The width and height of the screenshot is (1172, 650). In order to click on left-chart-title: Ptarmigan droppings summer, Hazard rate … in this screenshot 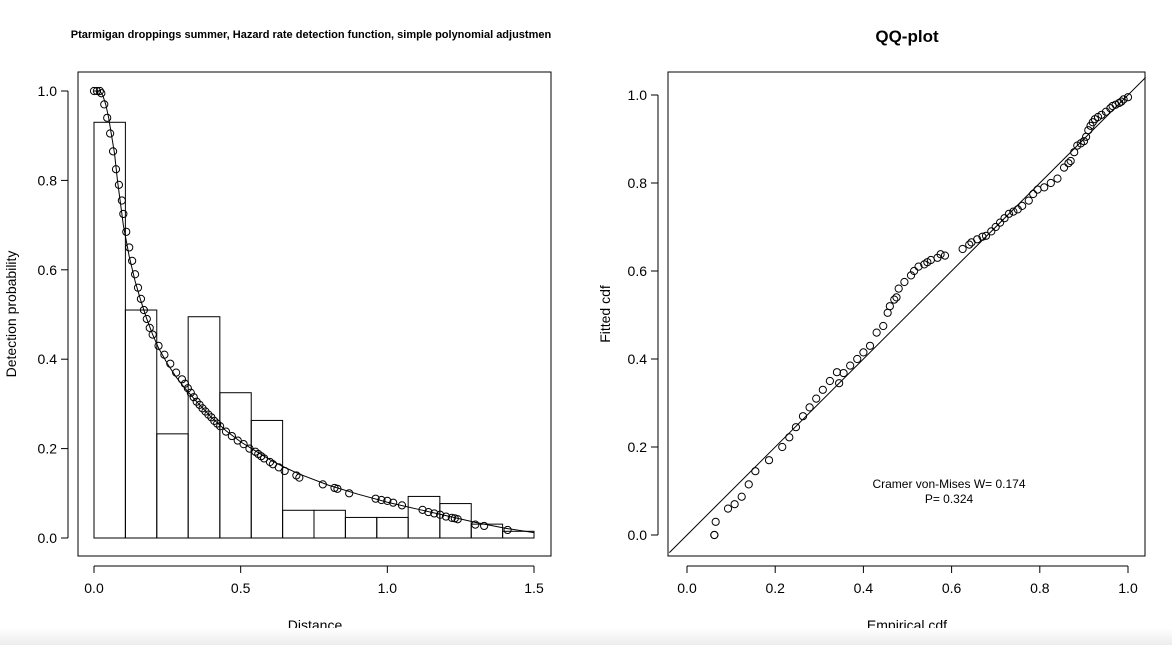, I will do `click(311, 35)`.